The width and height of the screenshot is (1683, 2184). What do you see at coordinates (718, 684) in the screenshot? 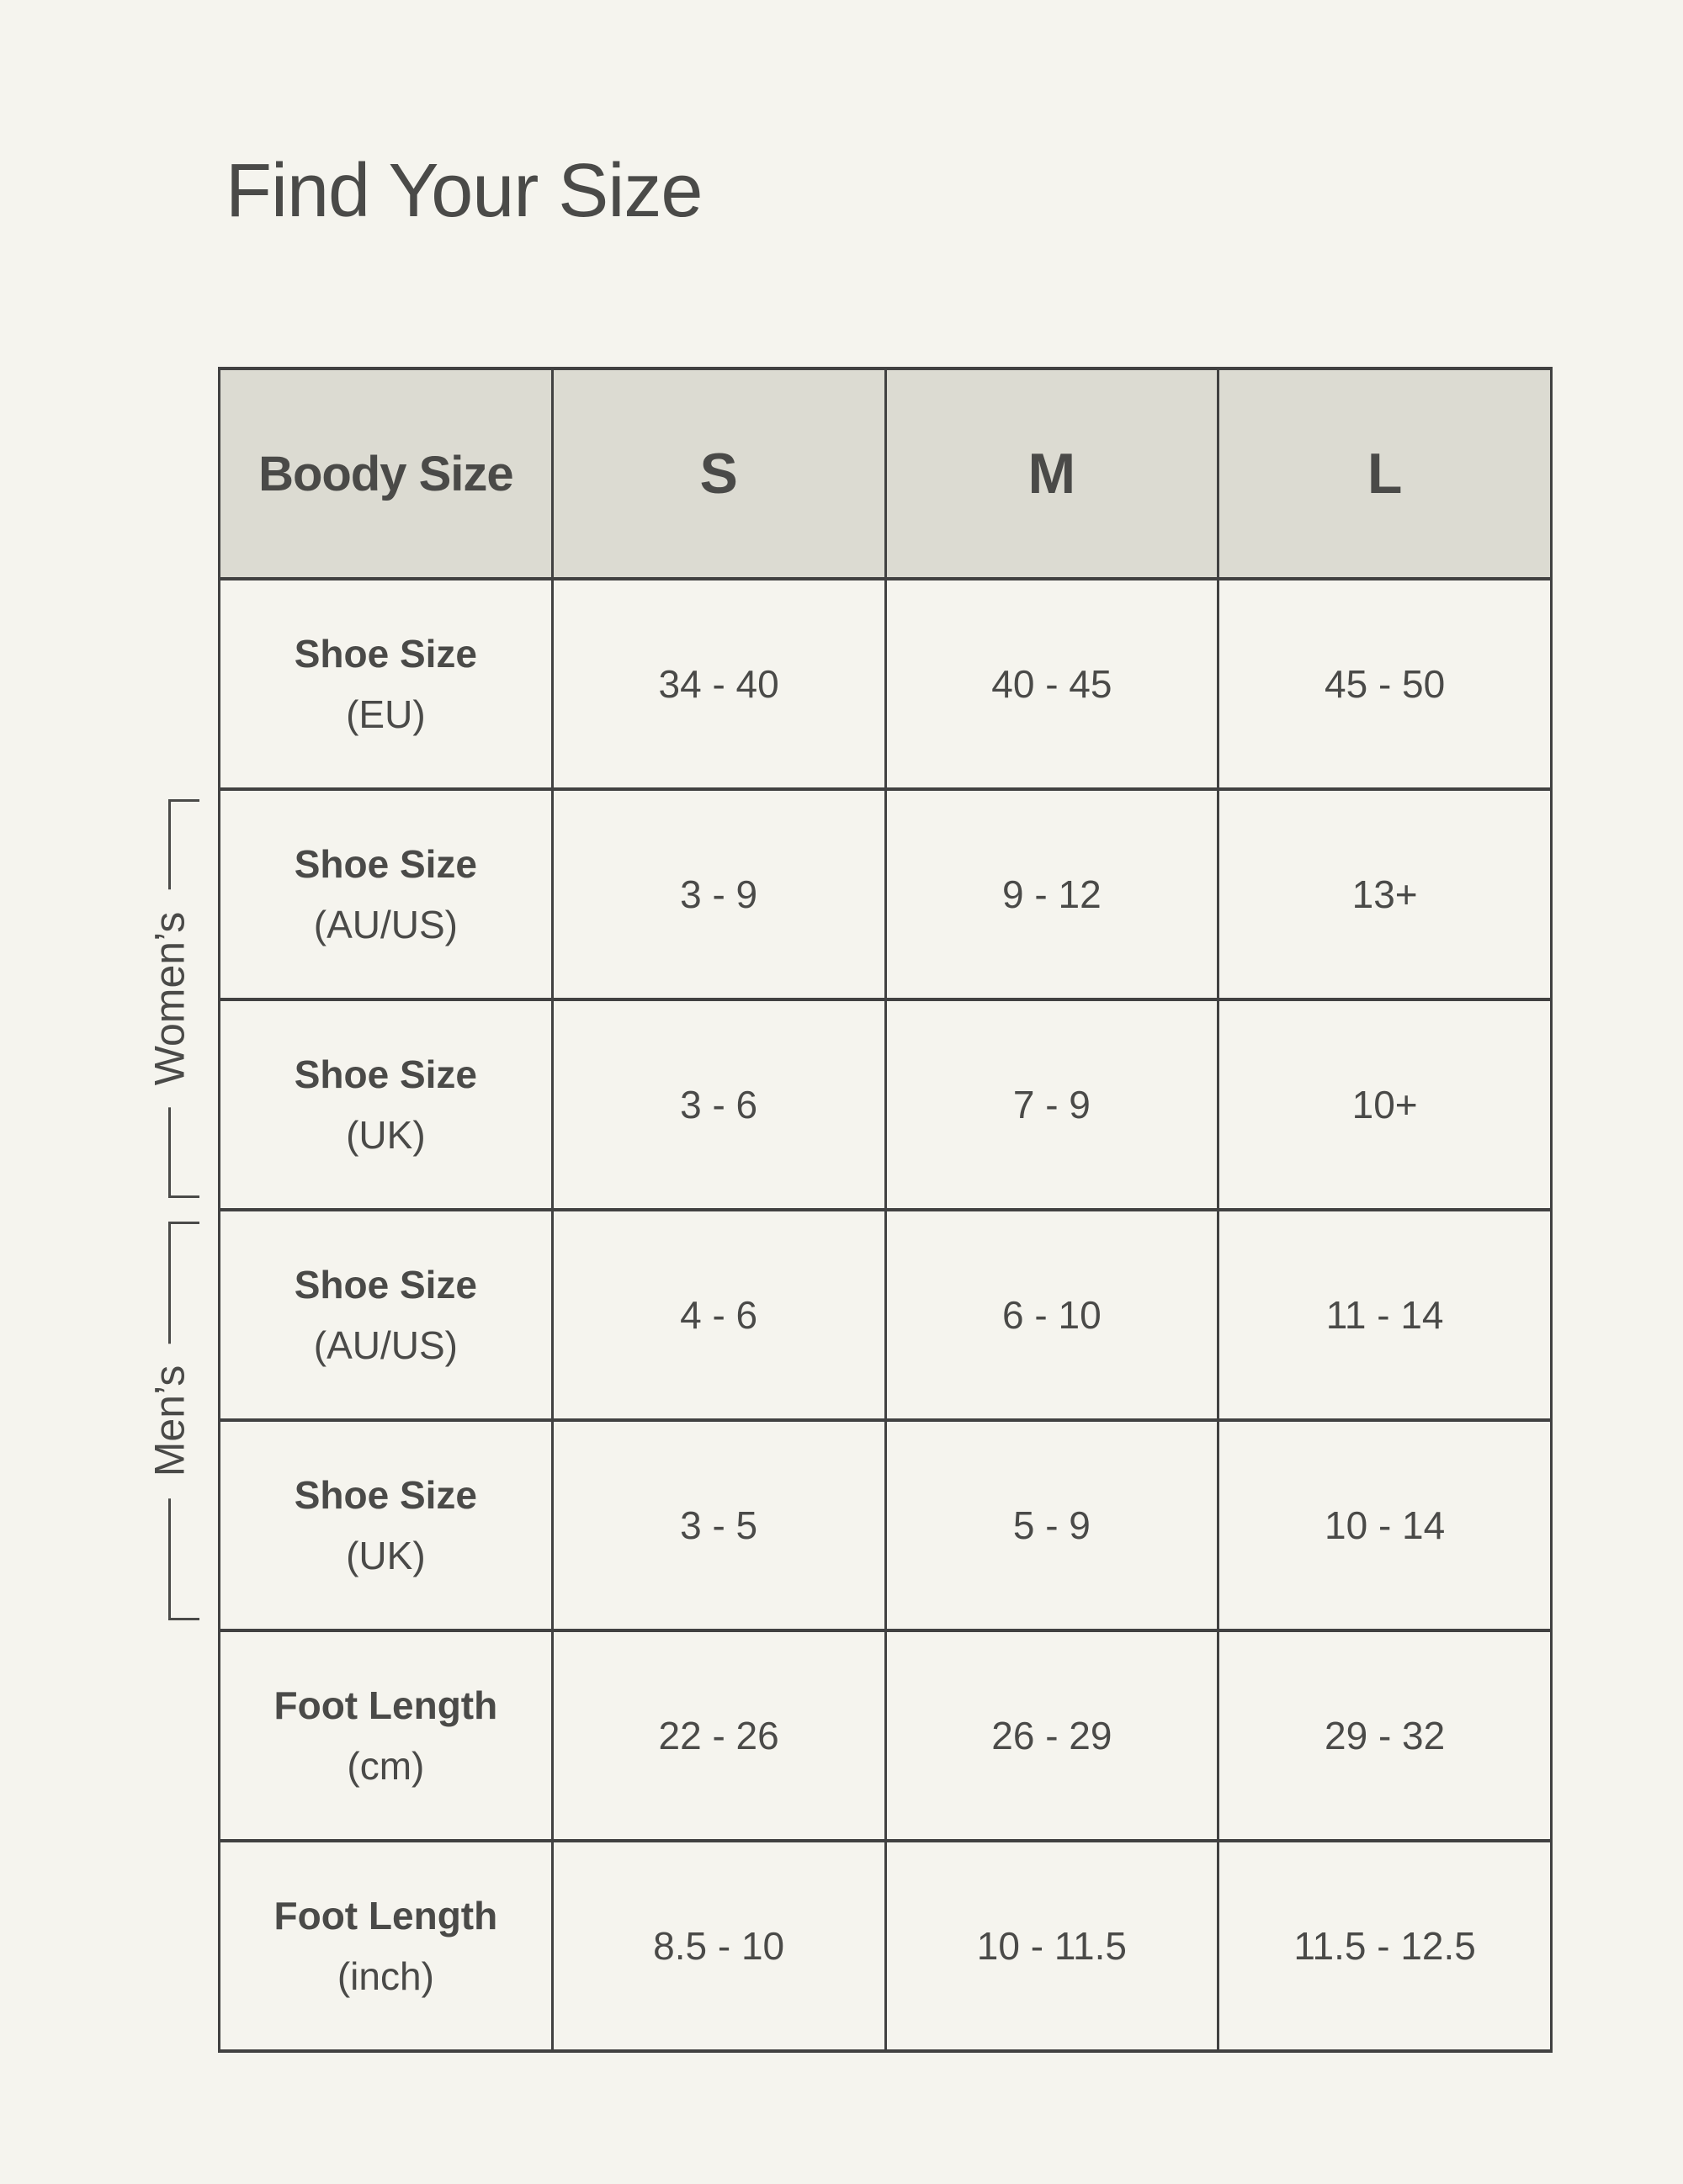
I see `value-cell-s: 34 - 40` at bounding box center [718, 684].